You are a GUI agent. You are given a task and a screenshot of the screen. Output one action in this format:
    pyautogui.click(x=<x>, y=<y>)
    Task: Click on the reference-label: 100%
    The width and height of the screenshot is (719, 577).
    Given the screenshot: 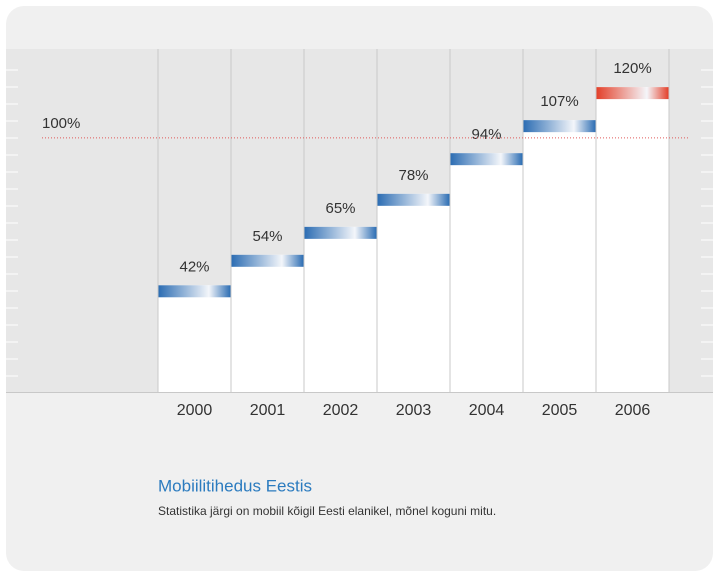 What is the action you would take?
    pyautogui.click(x=61, y=123)
    